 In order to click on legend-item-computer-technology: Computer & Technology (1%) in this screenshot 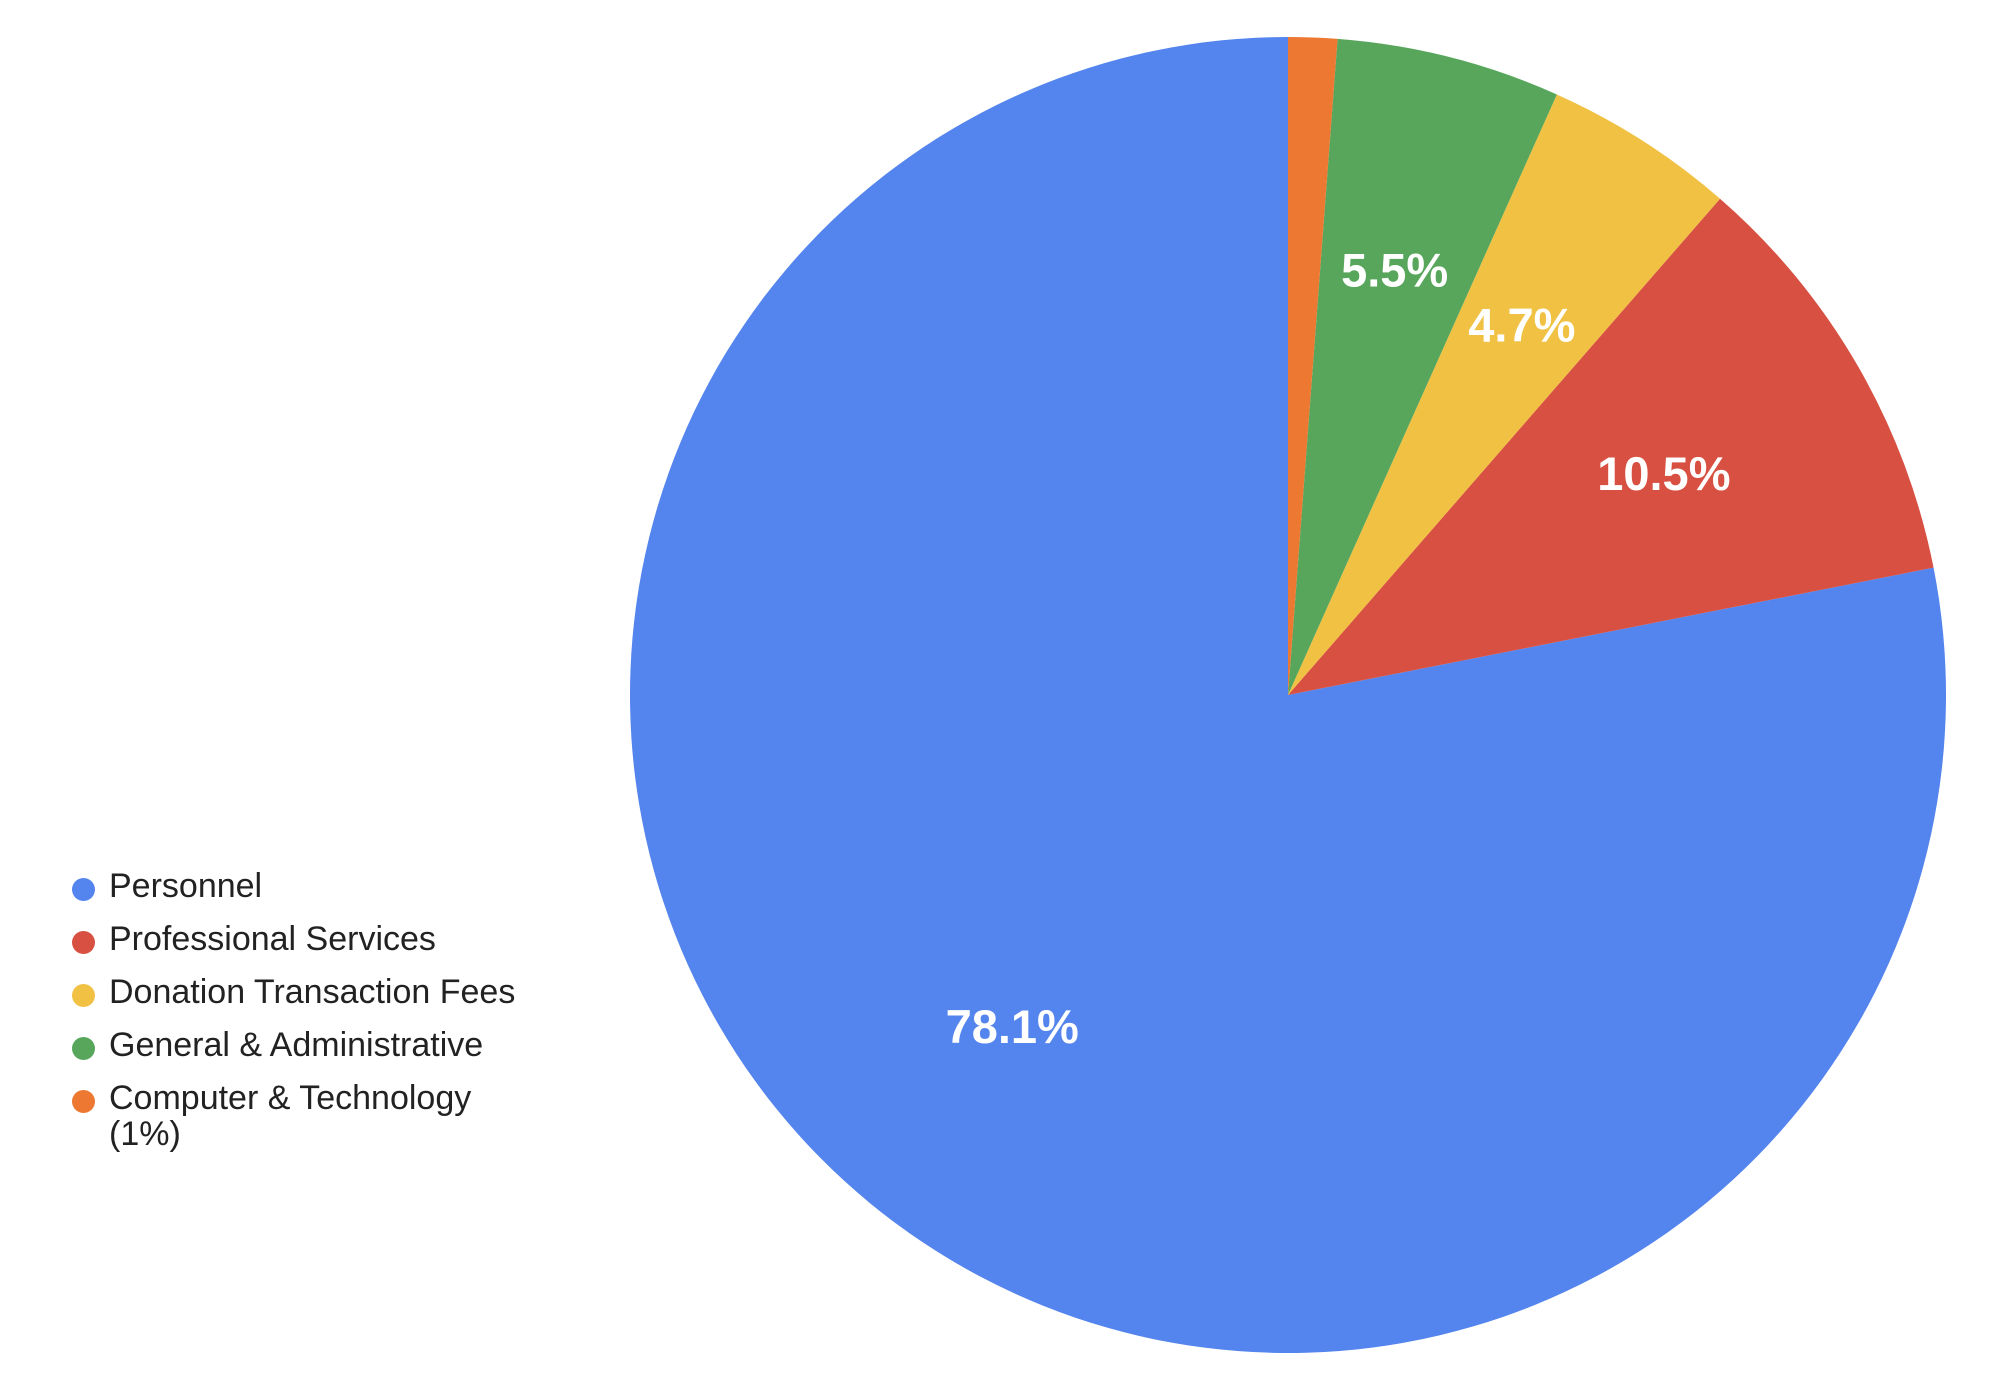, I will do `click(332, 1116)`.